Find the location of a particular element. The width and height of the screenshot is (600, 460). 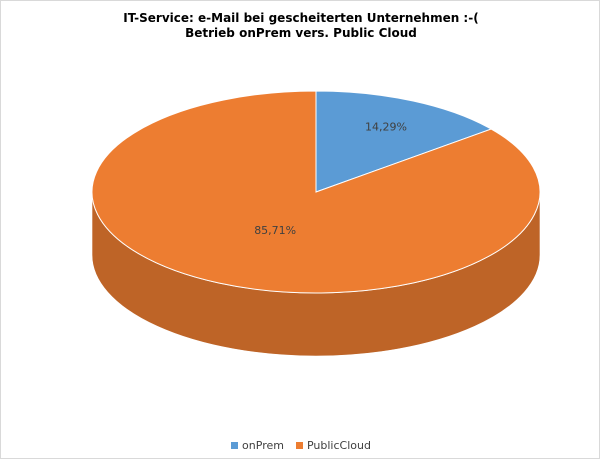

legend: onPrem PublicCloud is located at coordinates (300, 445).